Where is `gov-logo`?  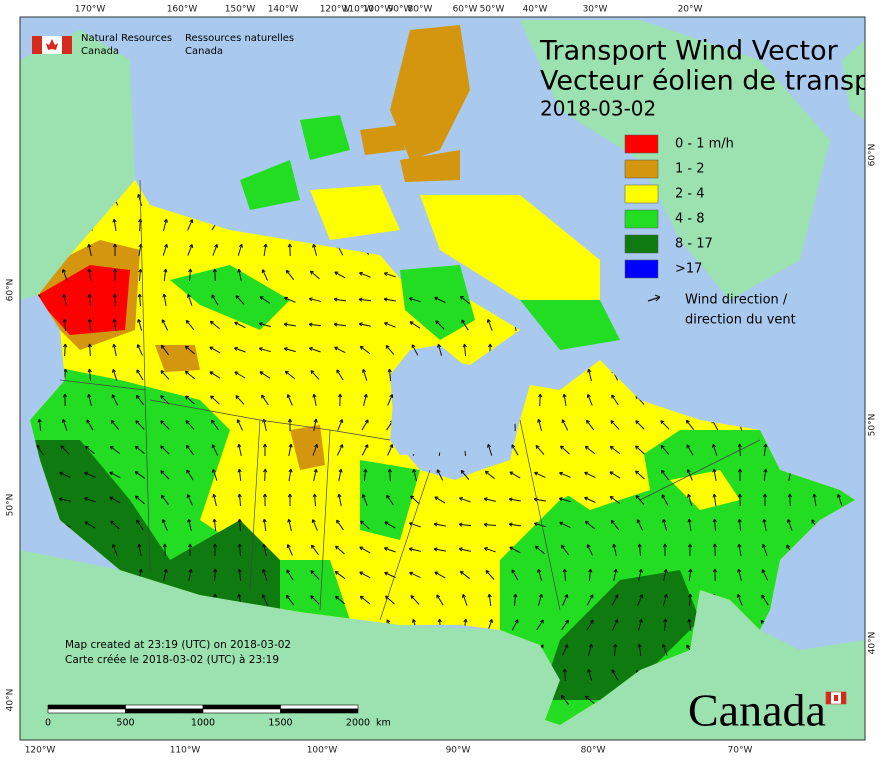
gov-logo is located at coordinates (52, 45).